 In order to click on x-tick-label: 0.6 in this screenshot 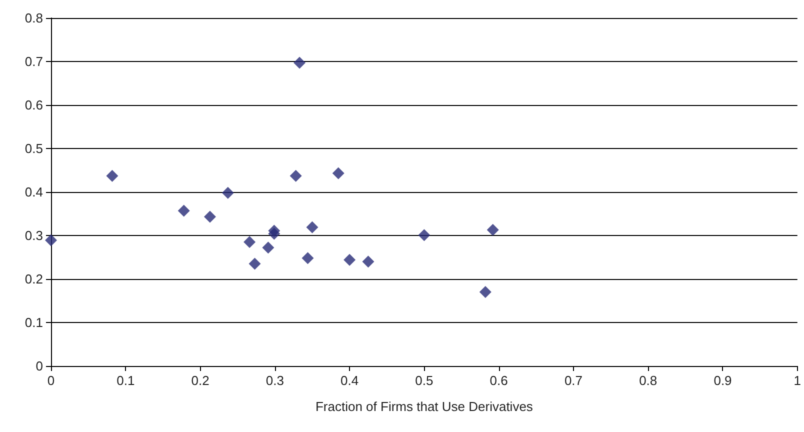, I will do `click(499, 380)`.